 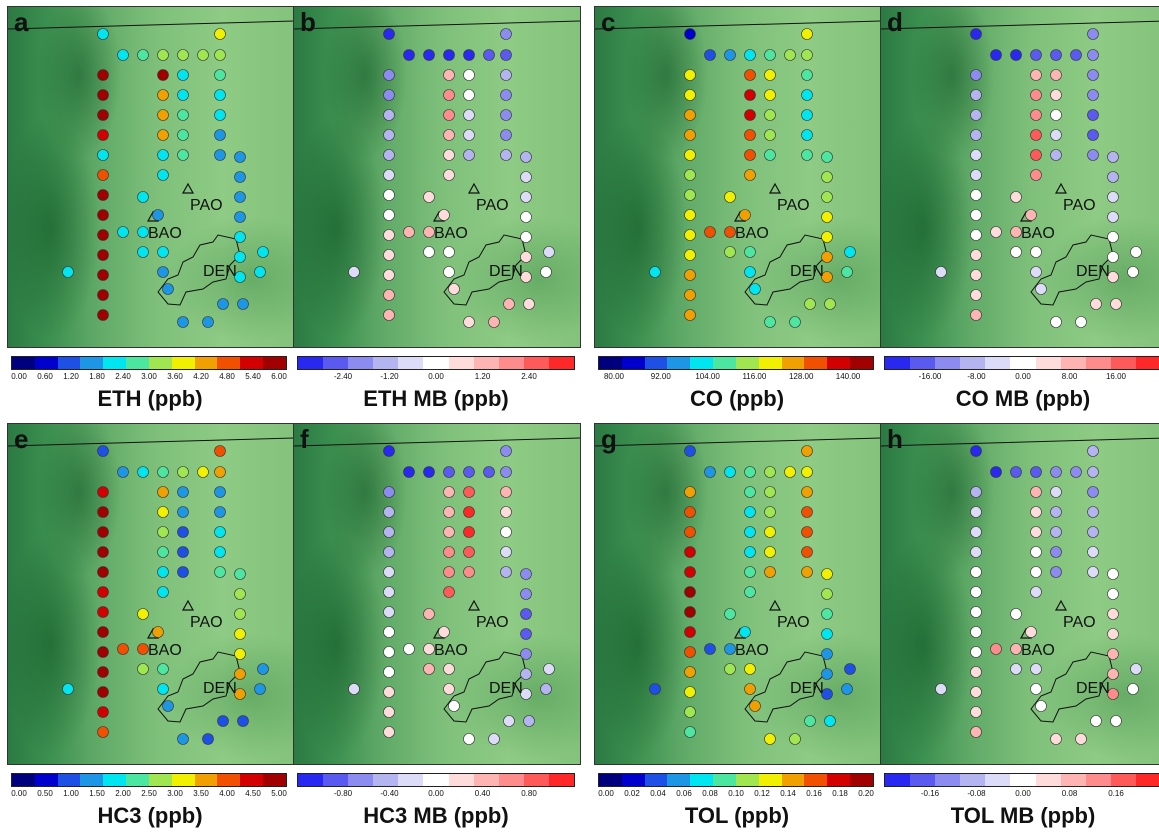 What do you see at coordinates (1019, 177) in the screenshot?
I see `map-panel-d: d PAO BAO DEN` at bounding box center [1019, 177].